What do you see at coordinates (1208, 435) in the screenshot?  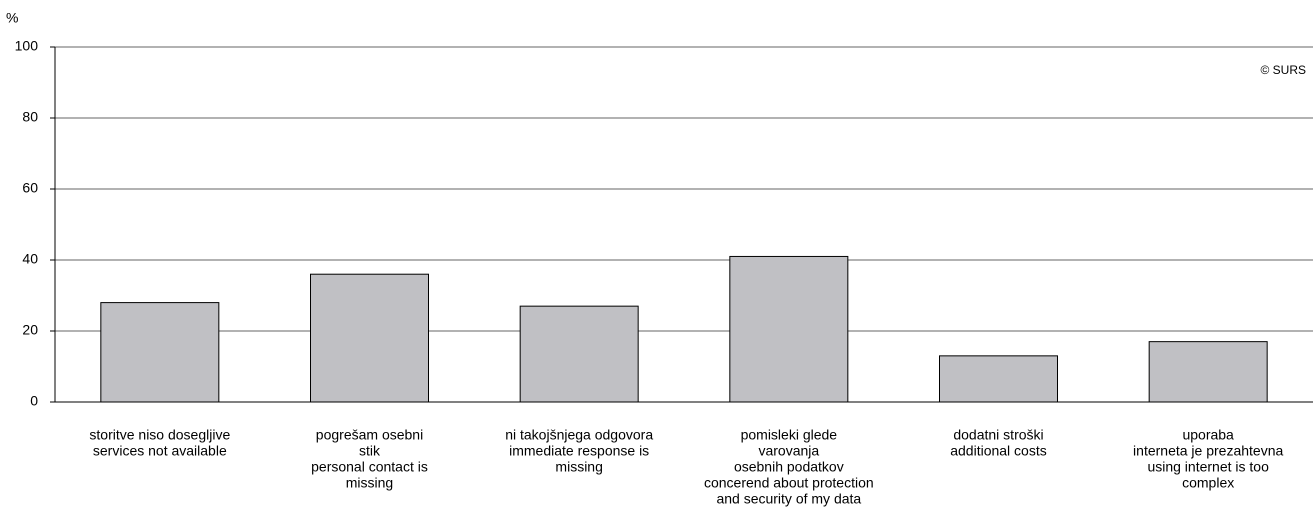 I see `x-tick-label: uporaba` at bounding box center [1208, 435].